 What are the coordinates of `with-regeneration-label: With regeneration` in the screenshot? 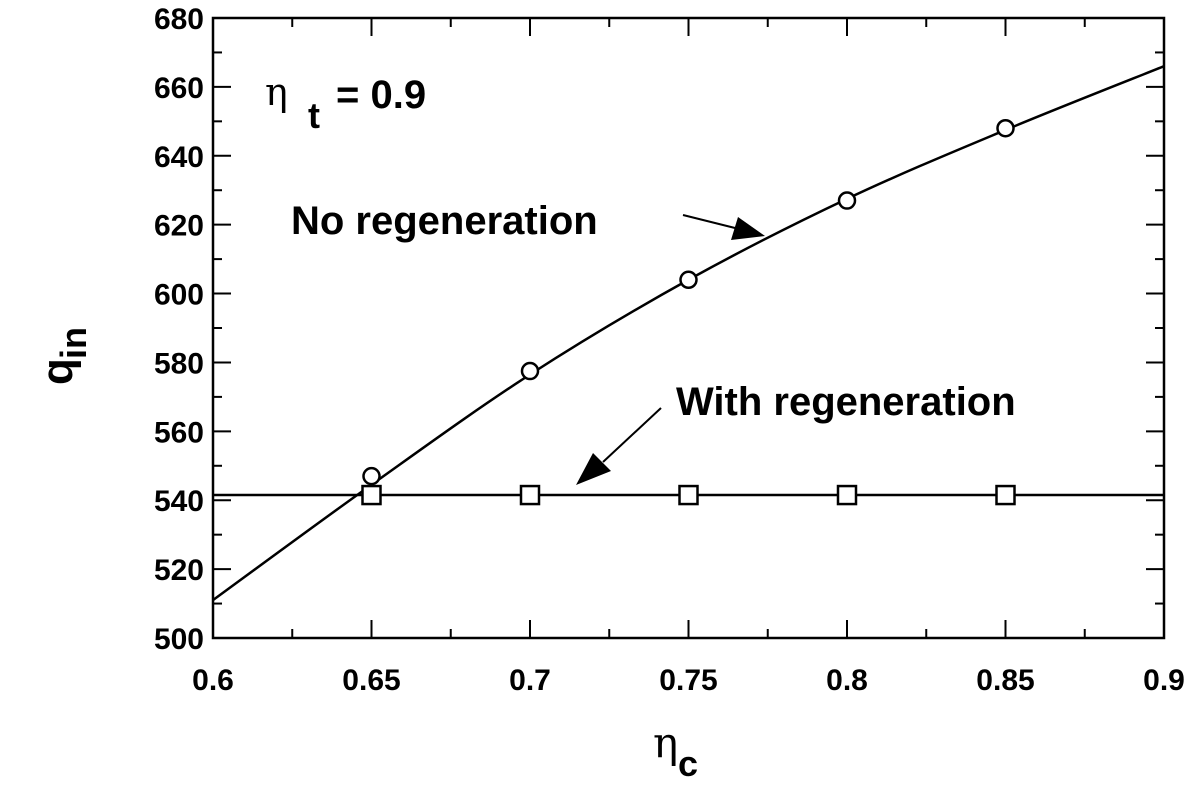 It's located at (846, 402).